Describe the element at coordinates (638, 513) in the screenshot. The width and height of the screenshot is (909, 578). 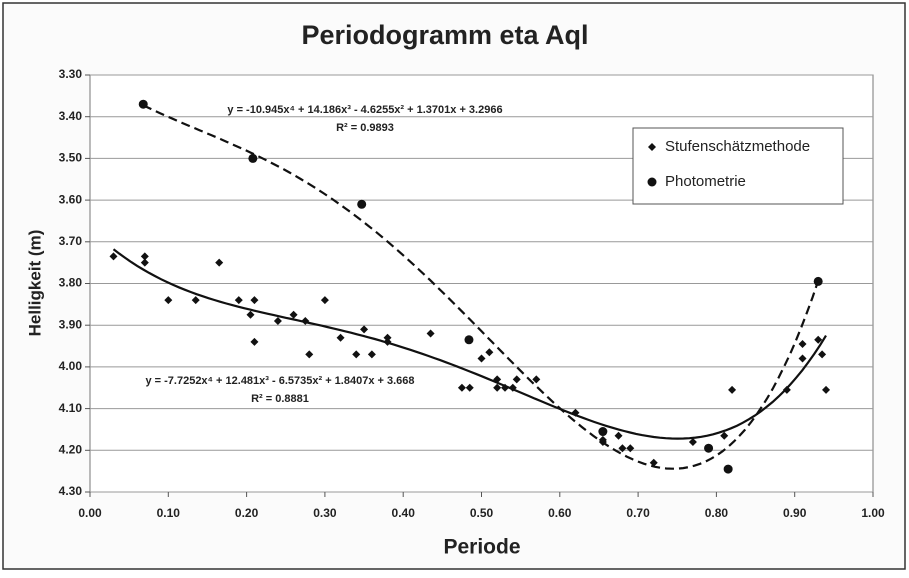
I see `x-tick-label: 0.70` at that location.